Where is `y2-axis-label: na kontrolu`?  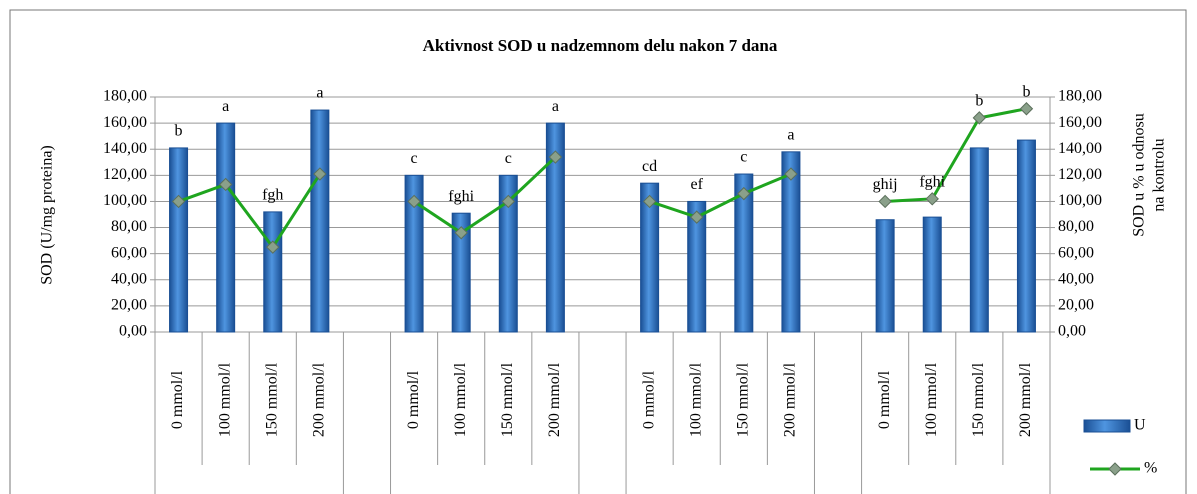 y2-axis-label: na kontrolu is located at coordinates (1159, 174).